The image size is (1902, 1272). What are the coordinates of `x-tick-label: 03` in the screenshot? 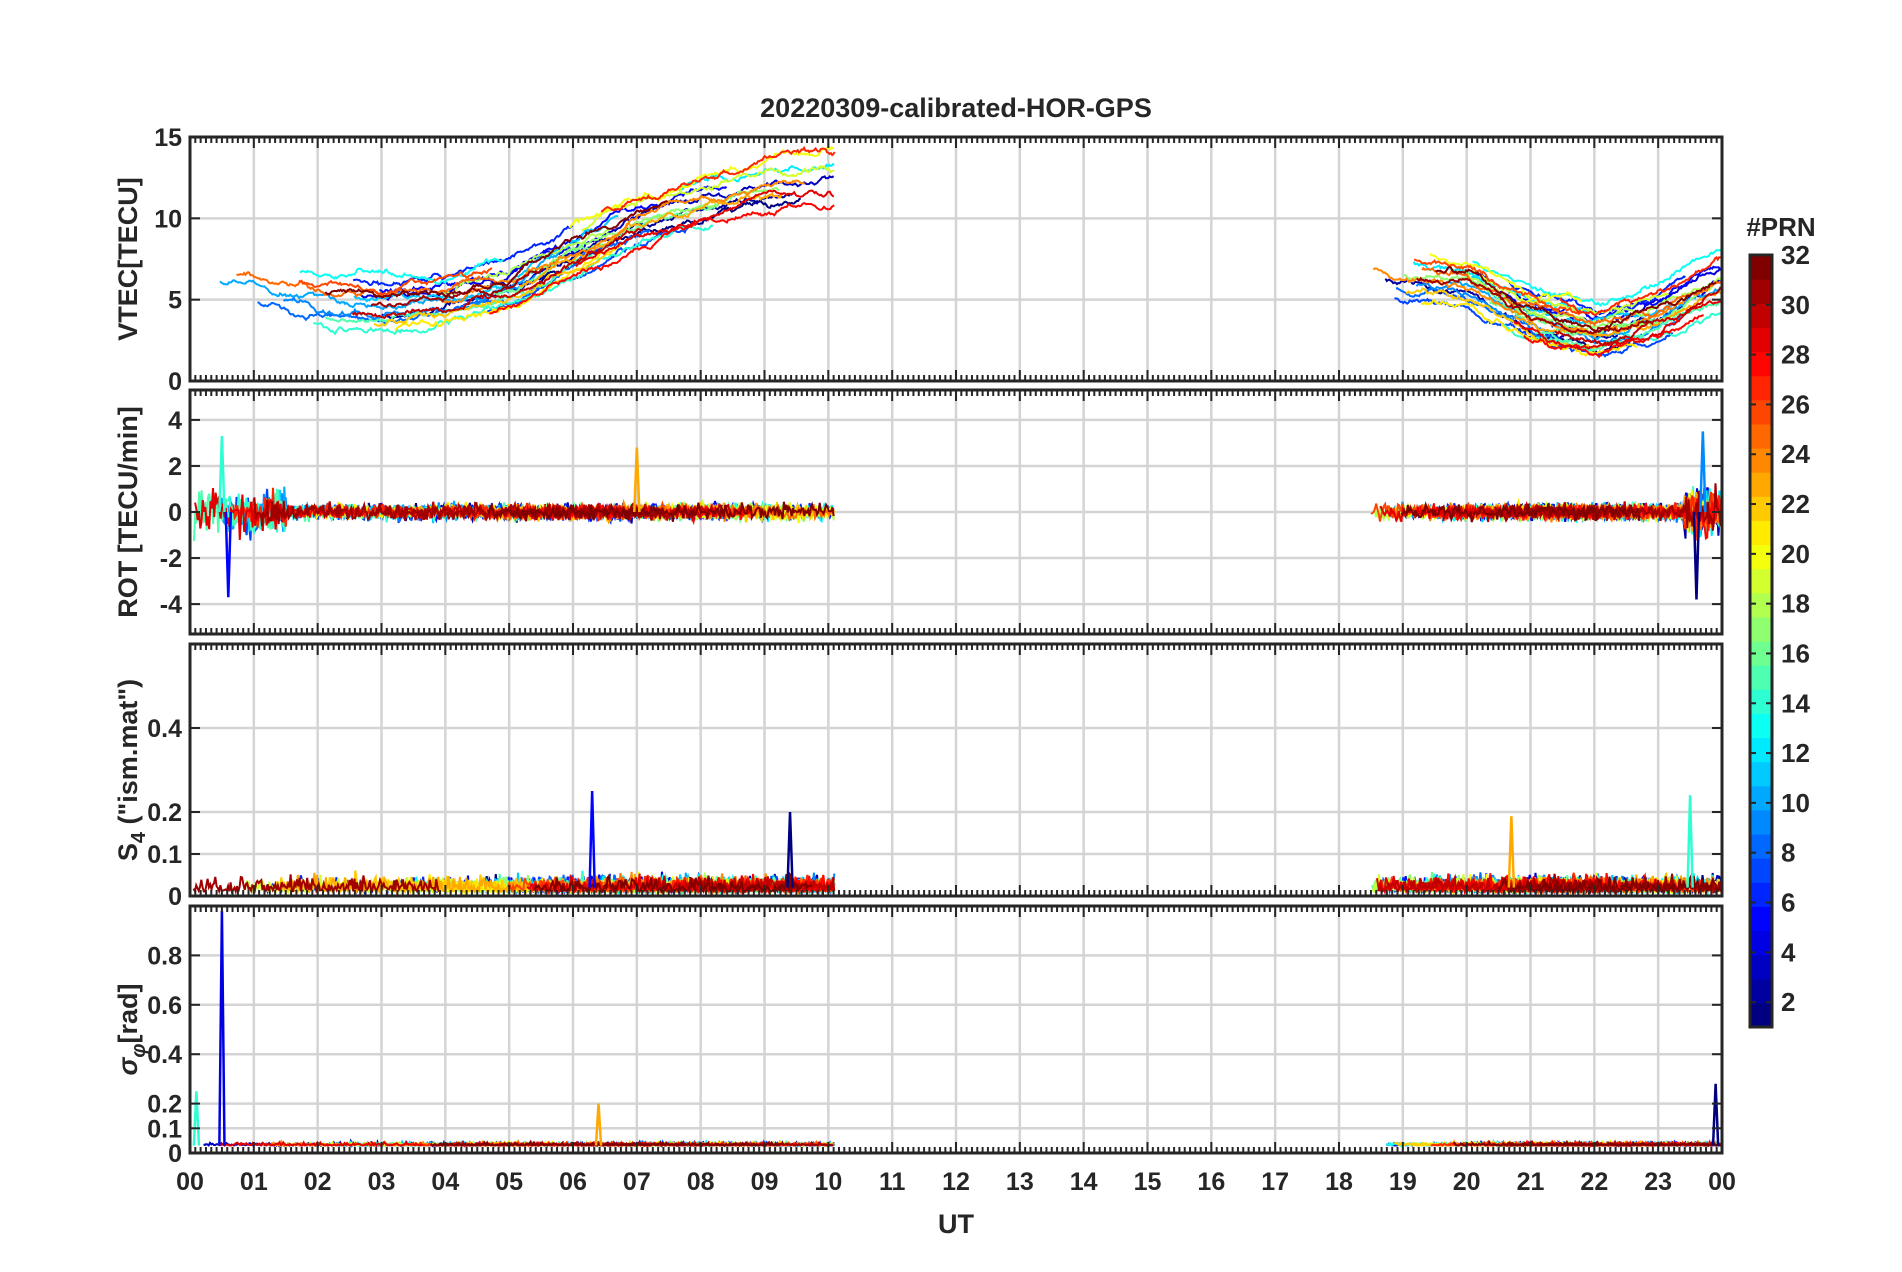 It's located at (382, 1182).